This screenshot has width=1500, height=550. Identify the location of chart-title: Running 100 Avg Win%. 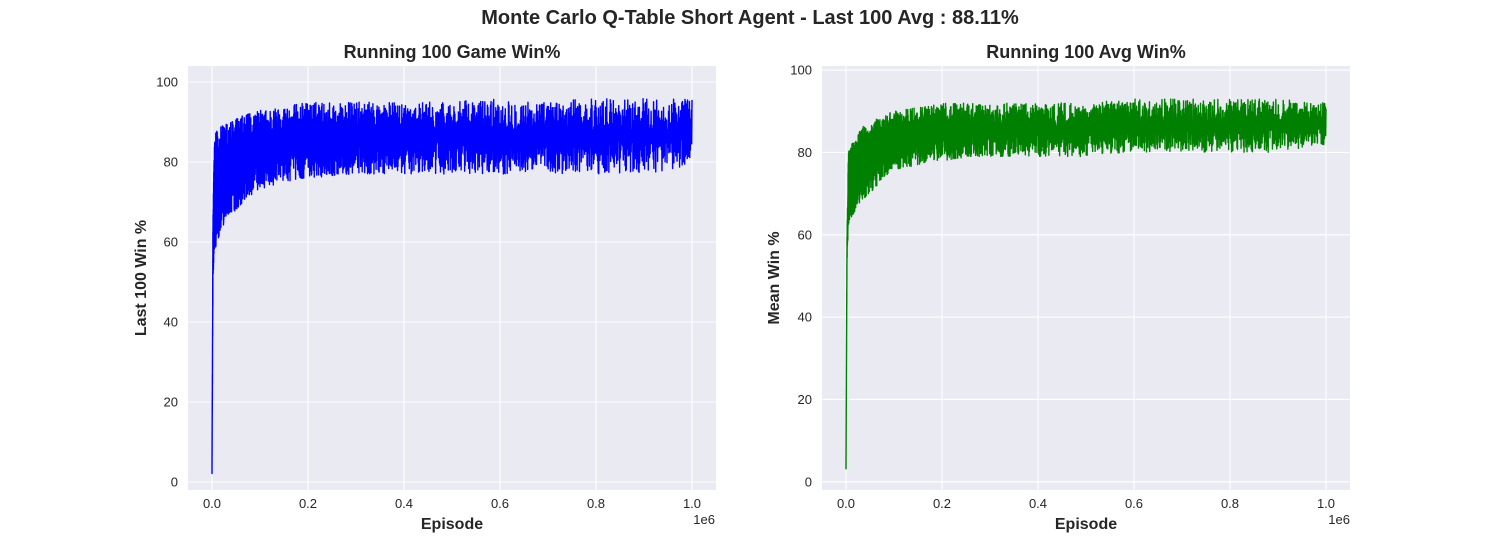
(1086, 52).